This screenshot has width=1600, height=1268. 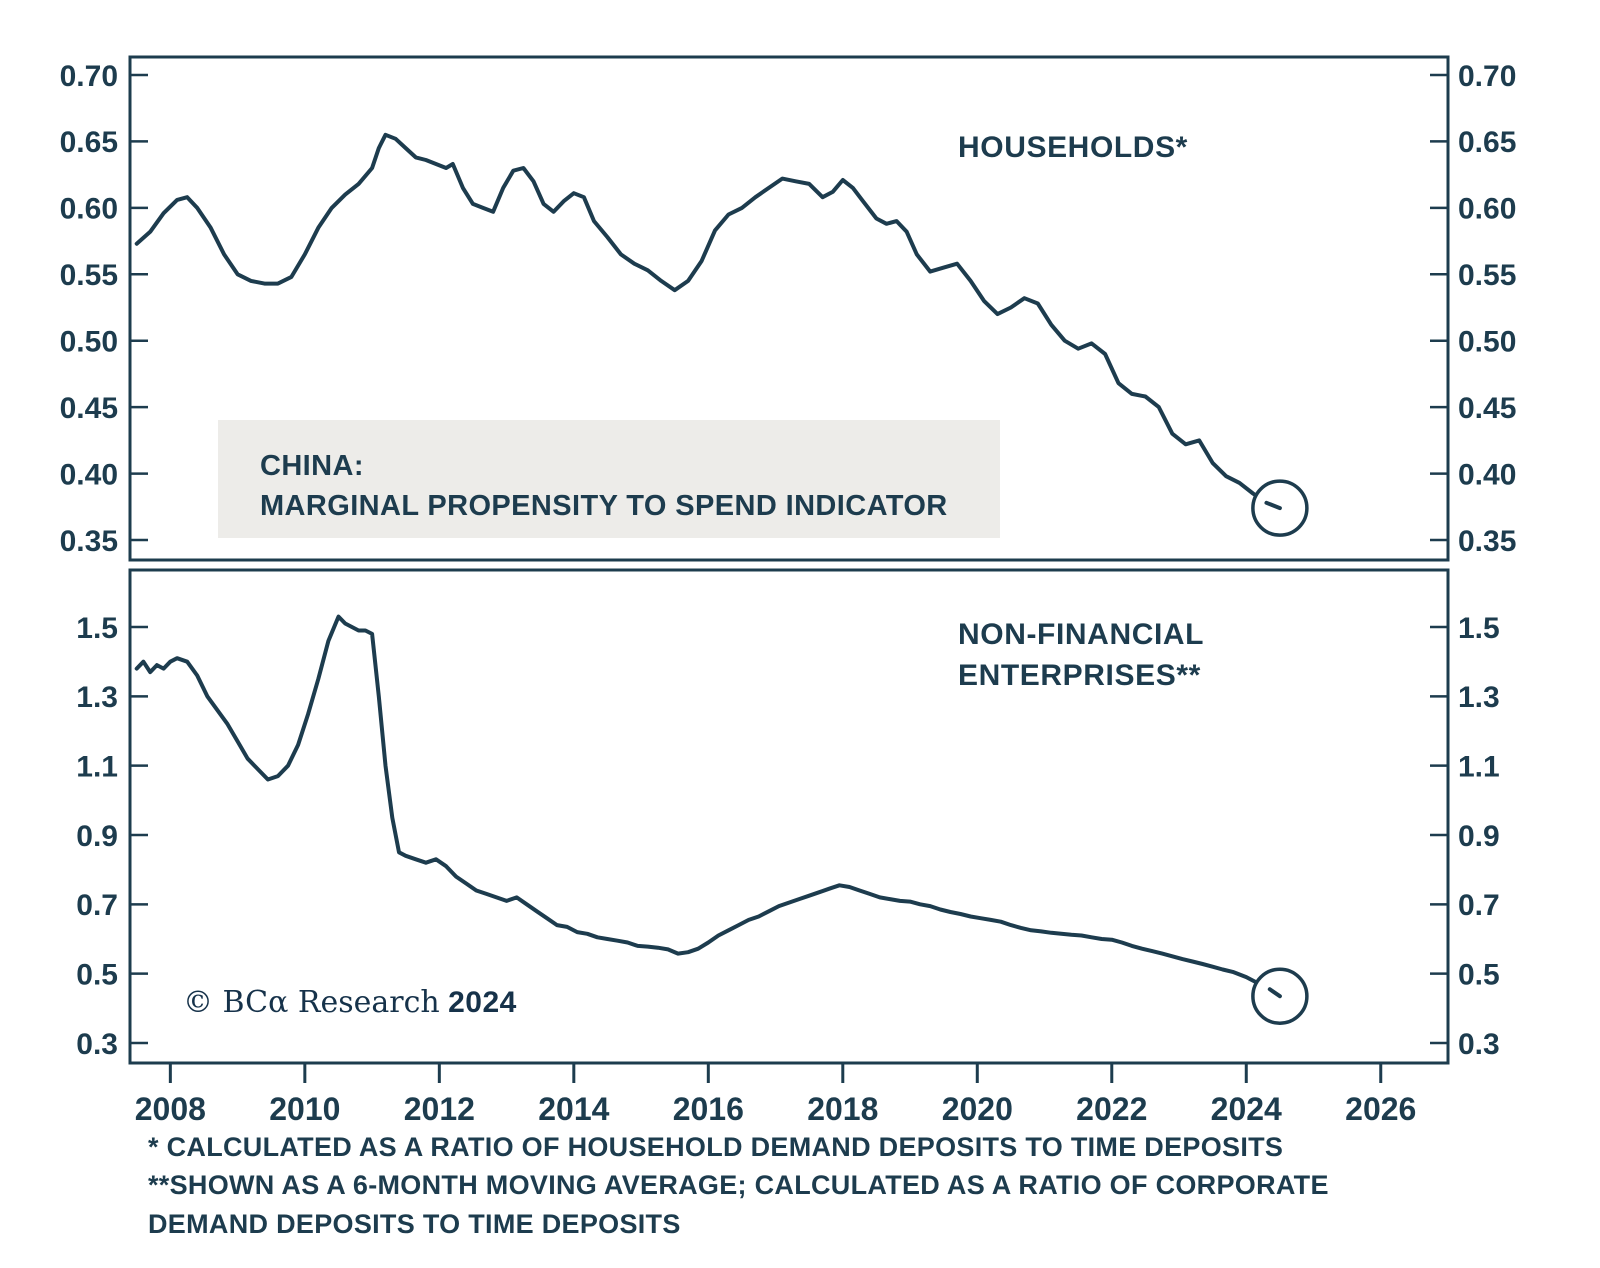 I want to click on x-axis: 2008 2010 2012 2014 2016 2018 2020 2022 2024 2026, so click(x=775, y=1095).